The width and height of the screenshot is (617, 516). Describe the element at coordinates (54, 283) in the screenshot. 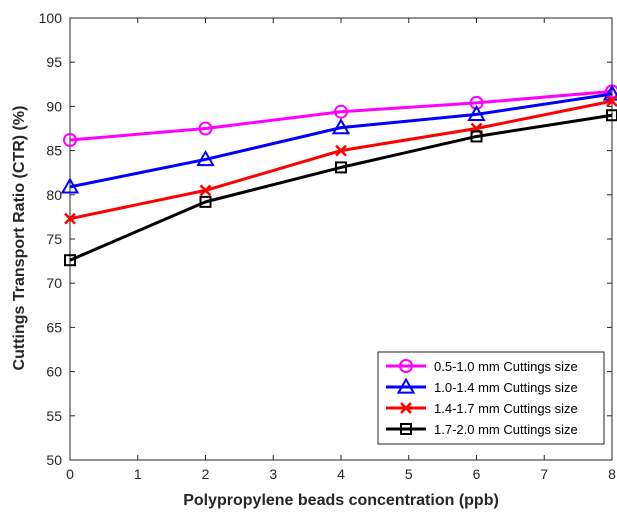

I see `y-tick-label: 70` at that location.